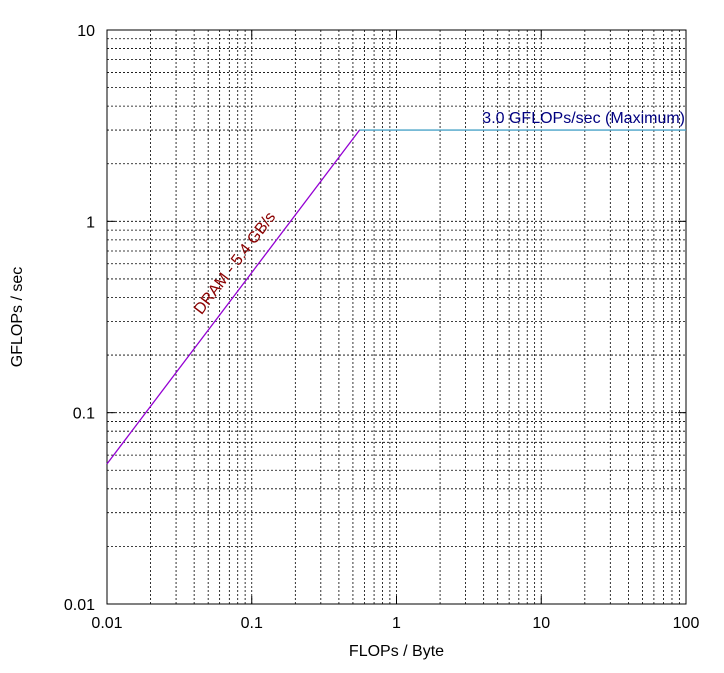 This screenshot has width=724, height=673. What do you see at coordinates (79, 605) in the screenshot?
I see `y-tick-label: 0.01` at bounding box center [79, 605].